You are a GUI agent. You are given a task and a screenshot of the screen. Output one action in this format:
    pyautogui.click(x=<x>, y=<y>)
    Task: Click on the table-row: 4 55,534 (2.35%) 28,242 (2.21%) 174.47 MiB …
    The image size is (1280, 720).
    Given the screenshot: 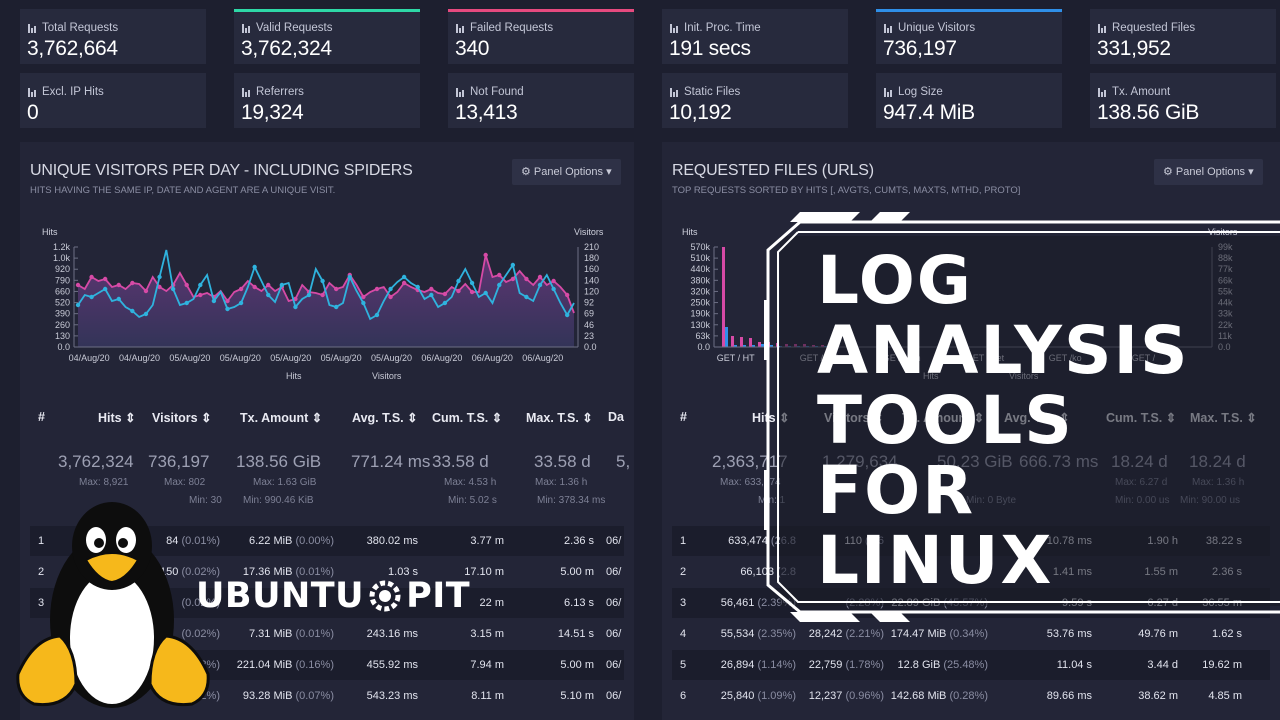 What is the action you would take?
    pyautogui.click(x=971, y=634)
    